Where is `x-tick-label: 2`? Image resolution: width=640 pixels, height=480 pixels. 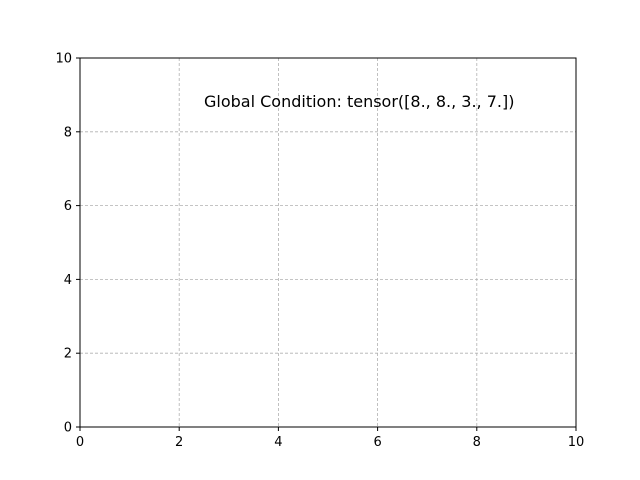 x-tick-label: 2 is located at coordinates (179, 442).